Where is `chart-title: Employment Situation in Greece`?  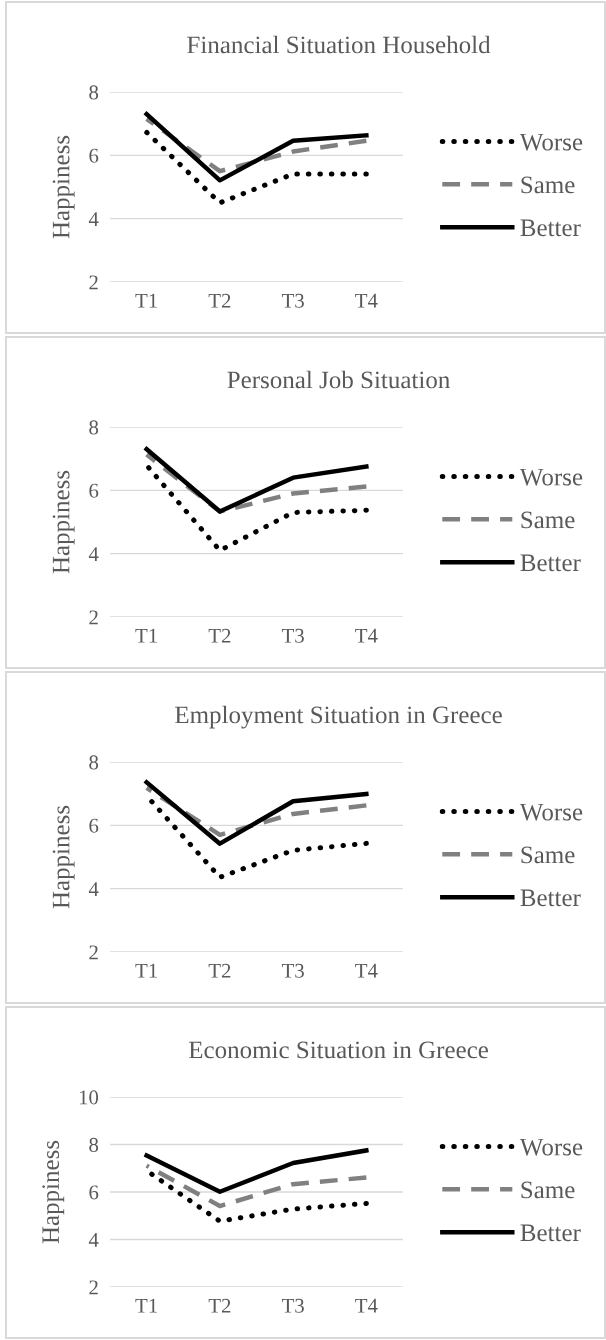 chart-title: Employment Situation in Greece is located at coordinates (338, 717).